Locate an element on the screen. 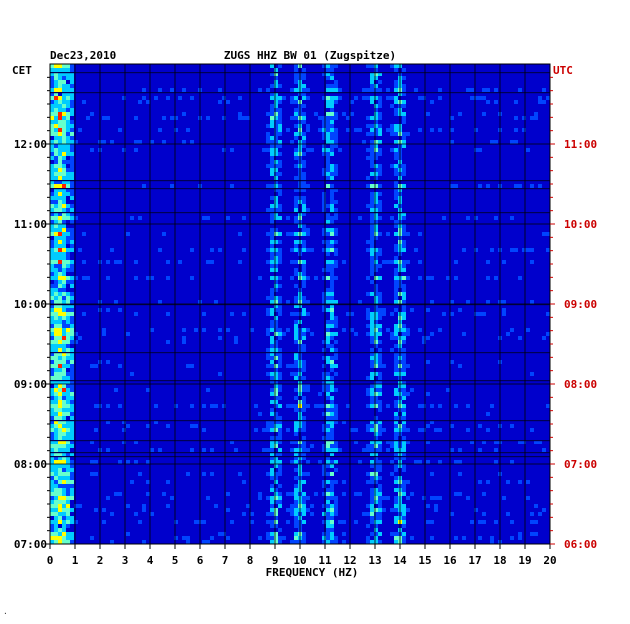 The image size is (630, 624). left-time-tick-label: 10:00 is located at coordinates (30, 304).